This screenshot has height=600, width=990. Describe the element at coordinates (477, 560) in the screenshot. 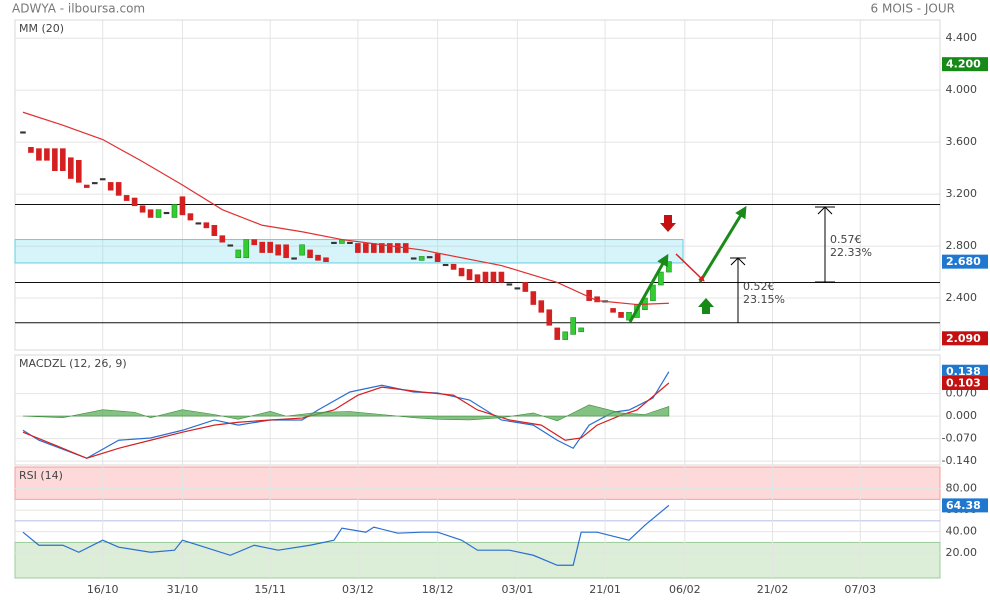

I see `oversold-zone` at that location.